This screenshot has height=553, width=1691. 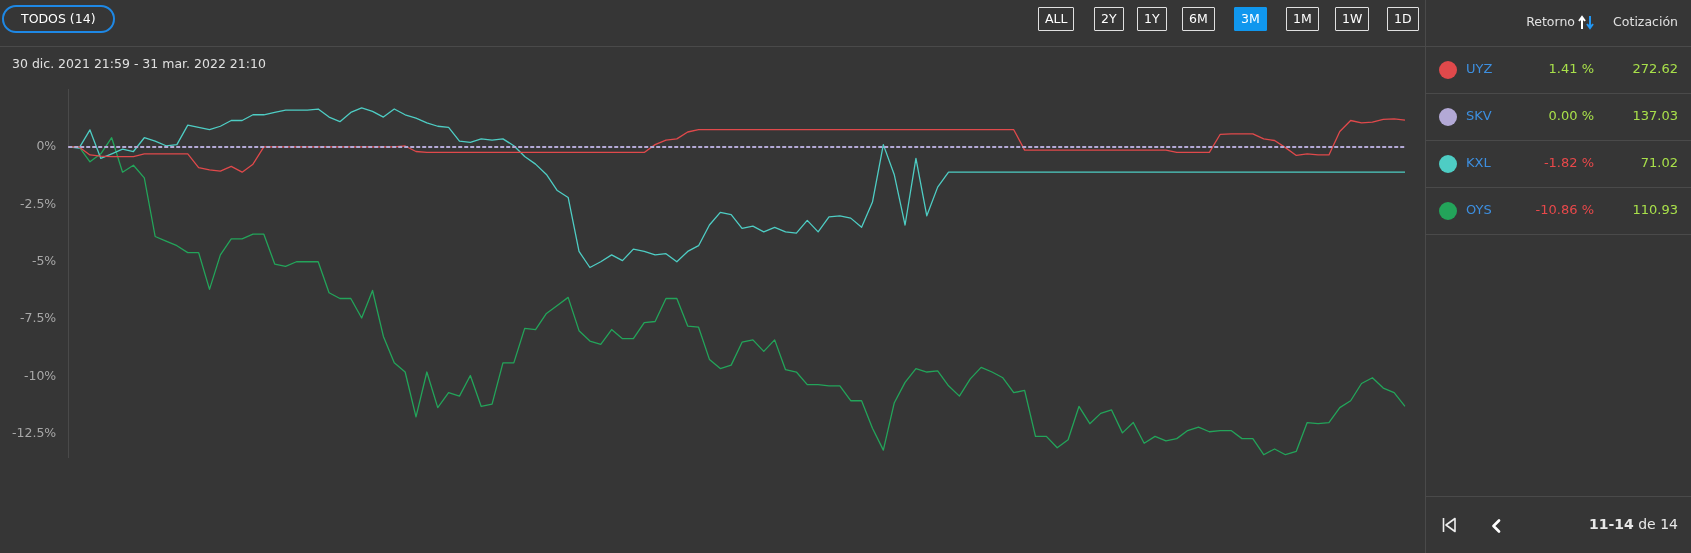 I want to click on text: 0.00 %, so click(x=1571, y=115).